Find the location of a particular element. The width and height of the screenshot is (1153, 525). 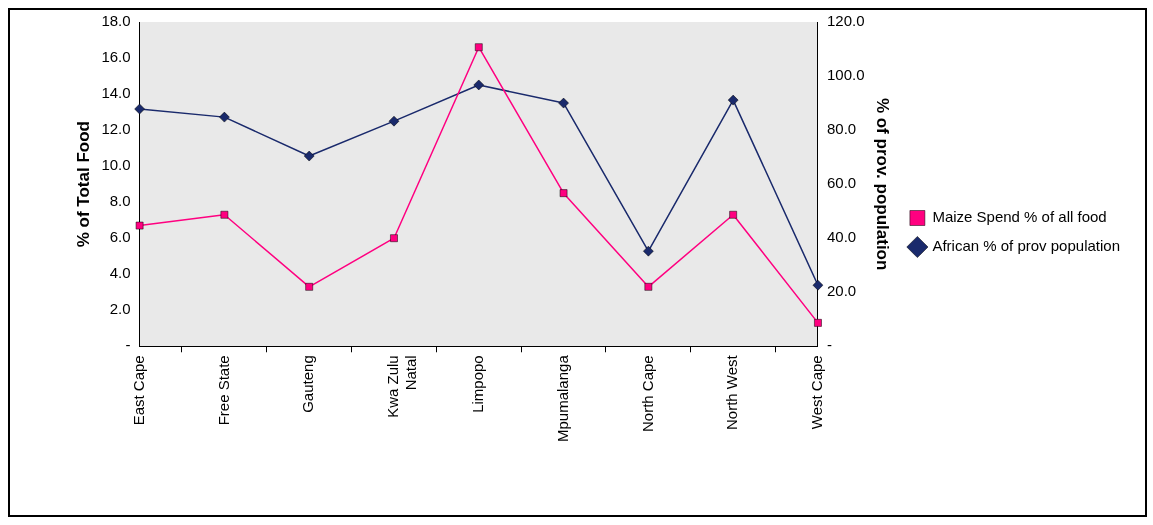

y-tick-label: 4.0 is located at coordinates (120, 273).